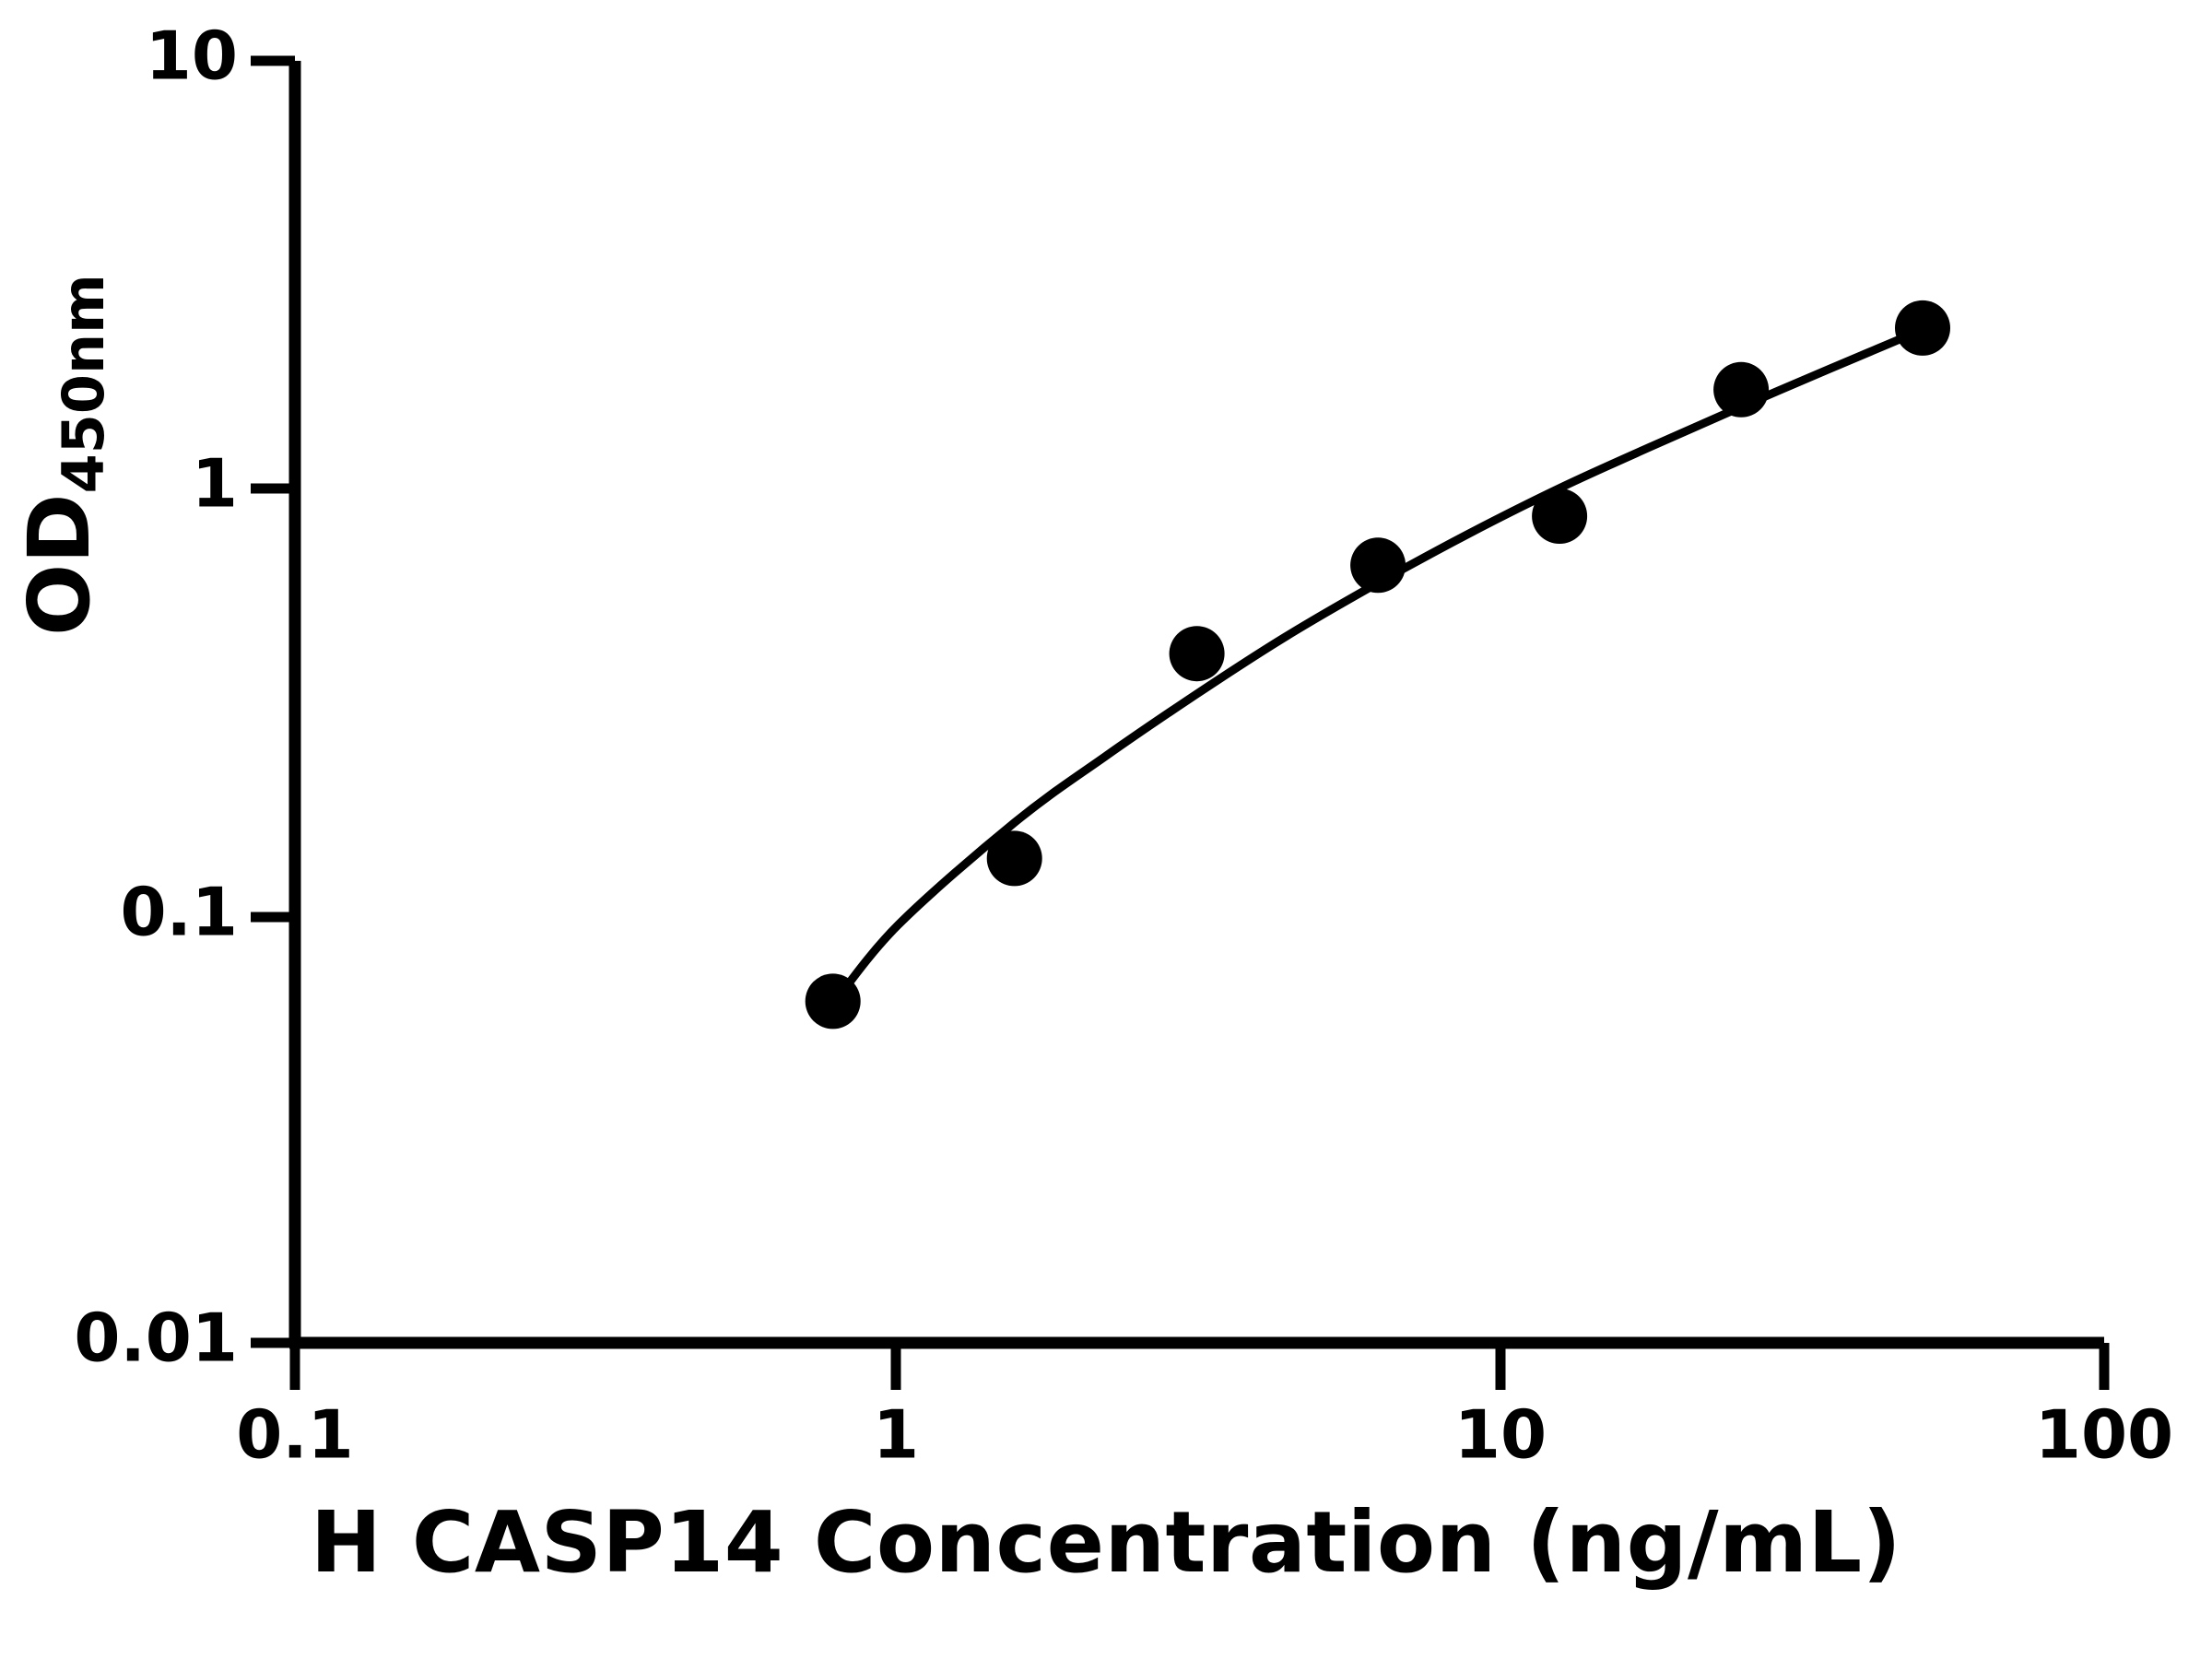 The height and width of the screenshot is (1659, 2212). What do you see at coordinates (1106, 1542) in the screenshot?
I see `x-axis-title: H CASP14 Concentration (ng/mL)` at bounding box center [1106, 1542].